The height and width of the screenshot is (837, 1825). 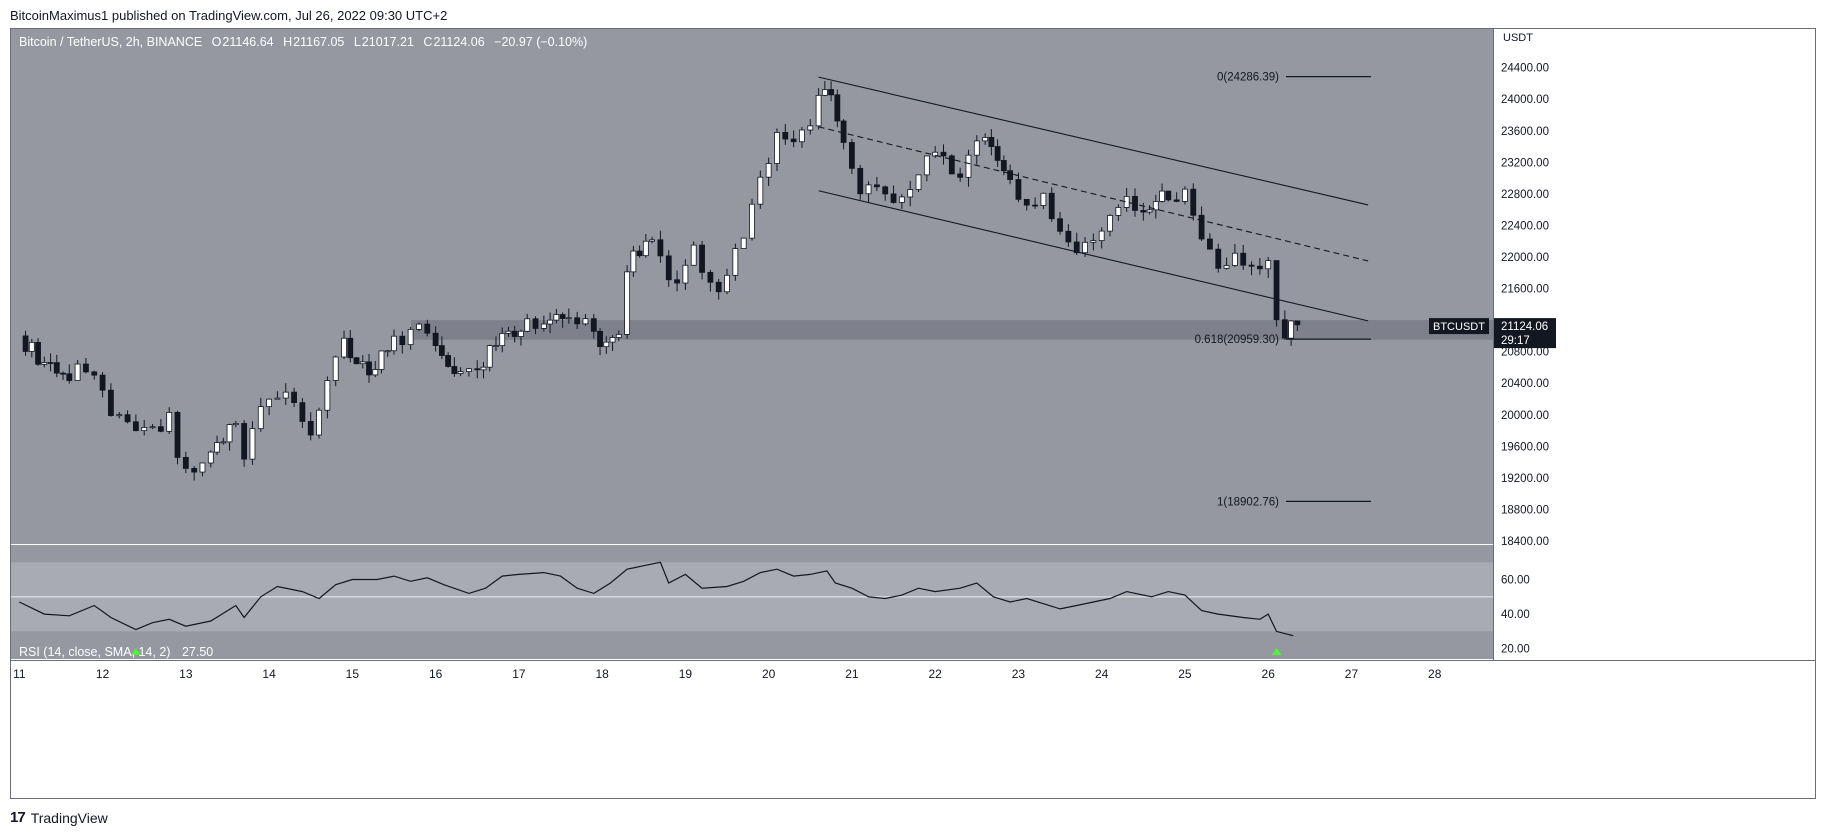 I want to click on symbol-name: Bitcoin / TetherUS, 2h, BINANCE, so click(x=111, y=42).